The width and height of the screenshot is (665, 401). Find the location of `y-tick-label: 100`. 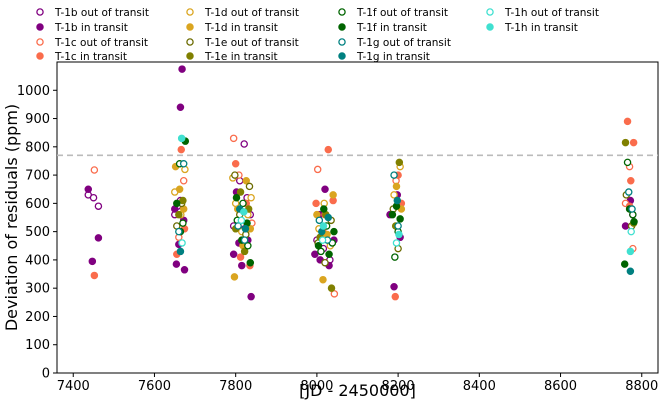

y-tick-label: 100 is located at coordinates (37, 345).